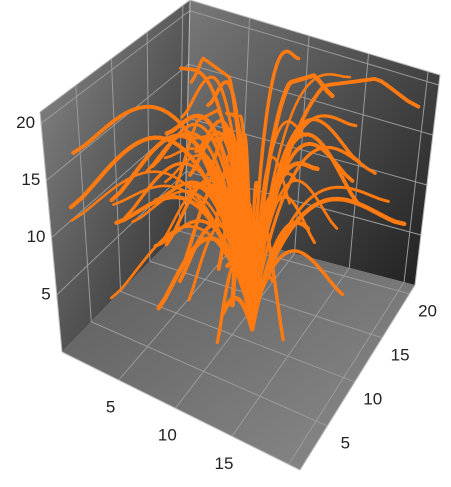 The height and width of the screenshot is (487, 451). I want to click on z-tick-label: 10, so click(36, 236).